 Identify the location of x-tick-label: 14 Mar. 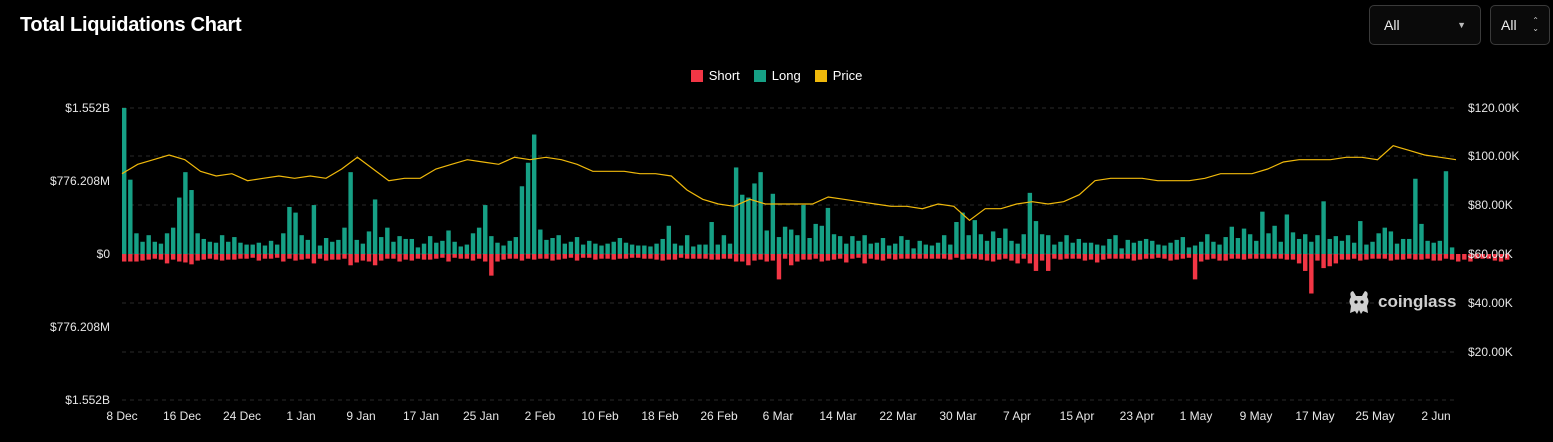
(837, 416).